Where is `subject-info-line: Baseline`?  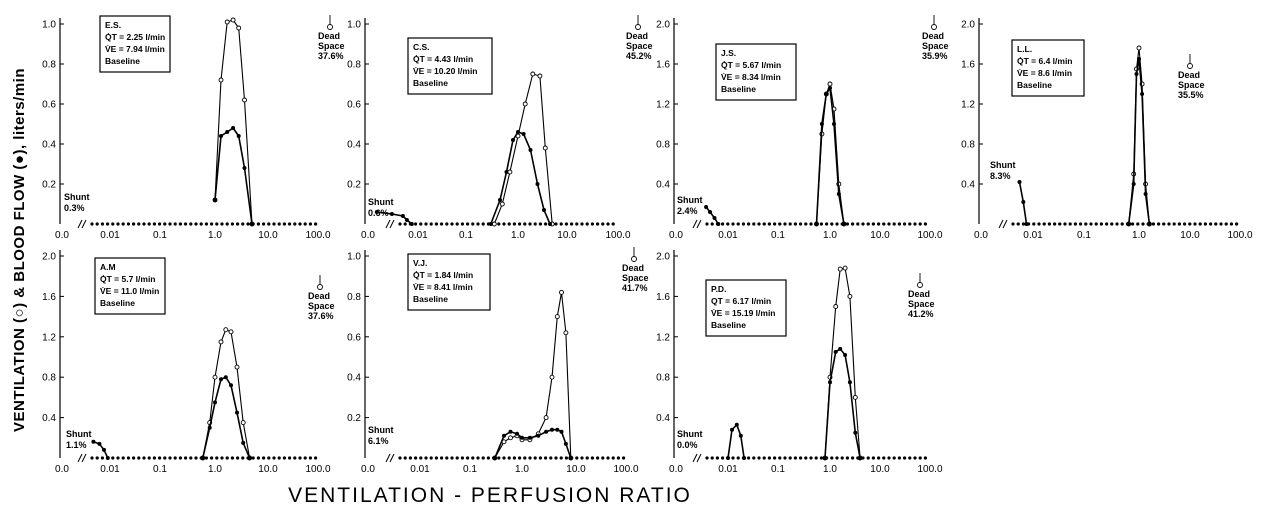 subject-info-line: Baseline is located at coordinates (430, 299).